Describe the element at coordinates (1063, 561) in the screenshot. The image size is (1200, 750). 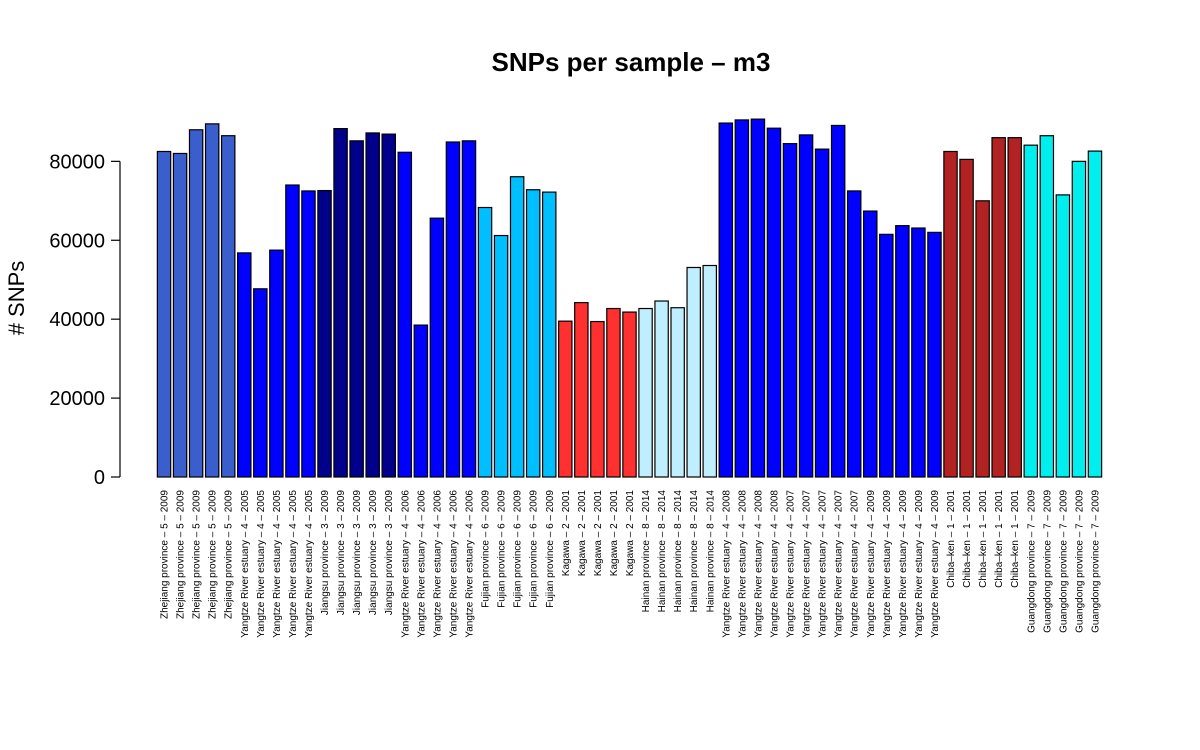
I see `x-tick-label-57: Guangdong province – 7 – 2009` at that location.